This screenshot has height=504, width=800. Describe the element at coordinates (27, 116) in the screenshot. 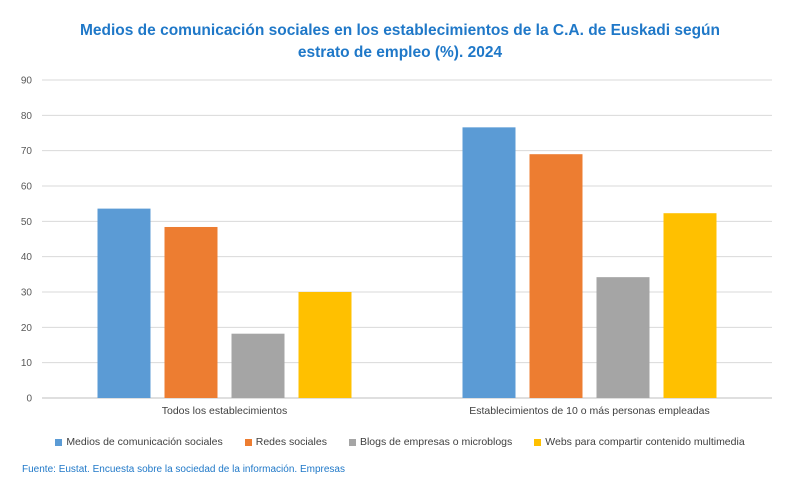

I see `y-tick-label: 80` at that location.